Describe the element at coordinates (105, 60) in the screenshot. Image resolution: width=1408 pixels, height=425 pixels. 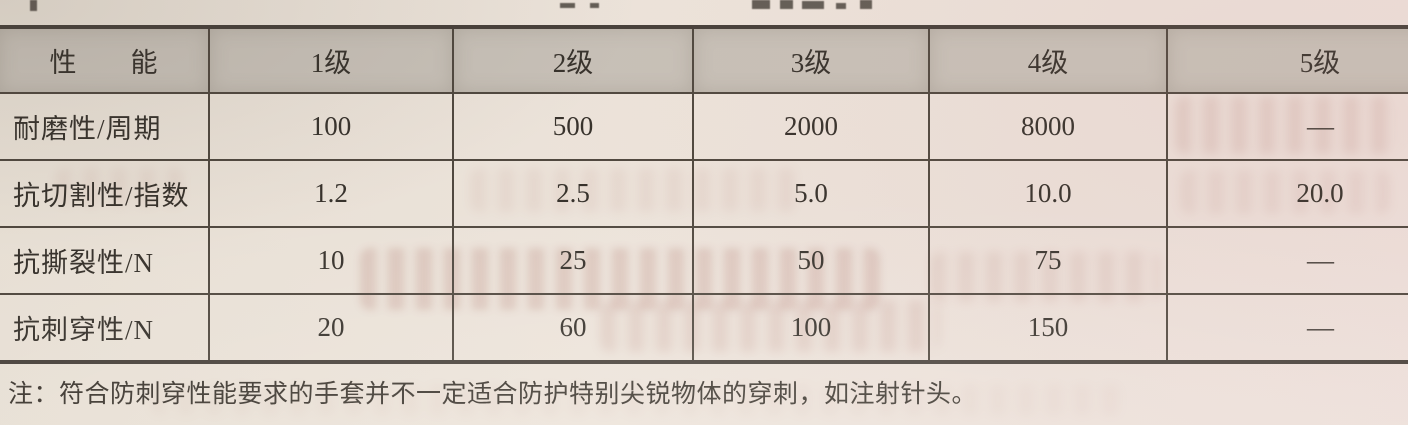
I see `header-cell-property: 性 能` at that location.